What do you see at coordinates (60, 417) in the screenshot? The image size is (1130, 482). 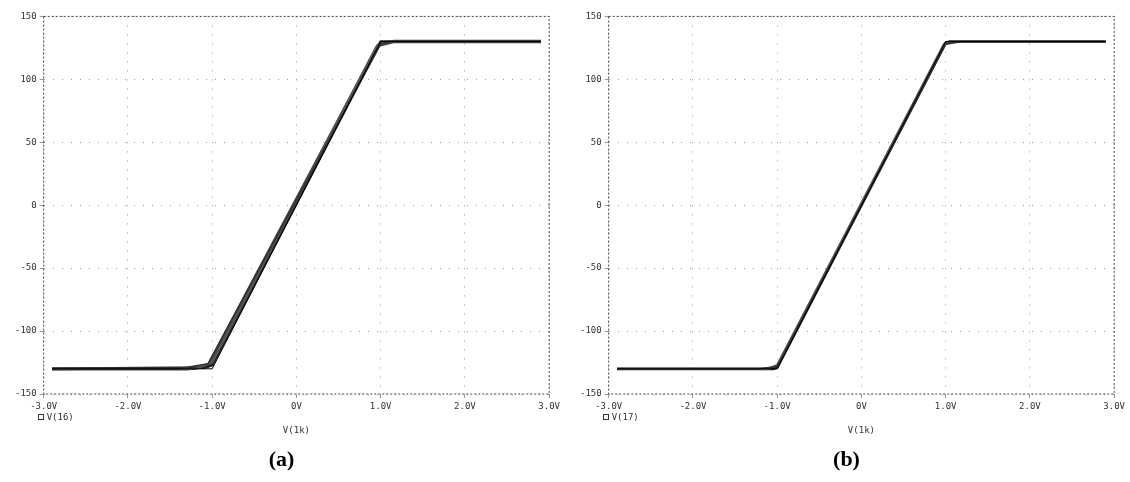 I see `text: V(16)` at bounding box center [60, 417].